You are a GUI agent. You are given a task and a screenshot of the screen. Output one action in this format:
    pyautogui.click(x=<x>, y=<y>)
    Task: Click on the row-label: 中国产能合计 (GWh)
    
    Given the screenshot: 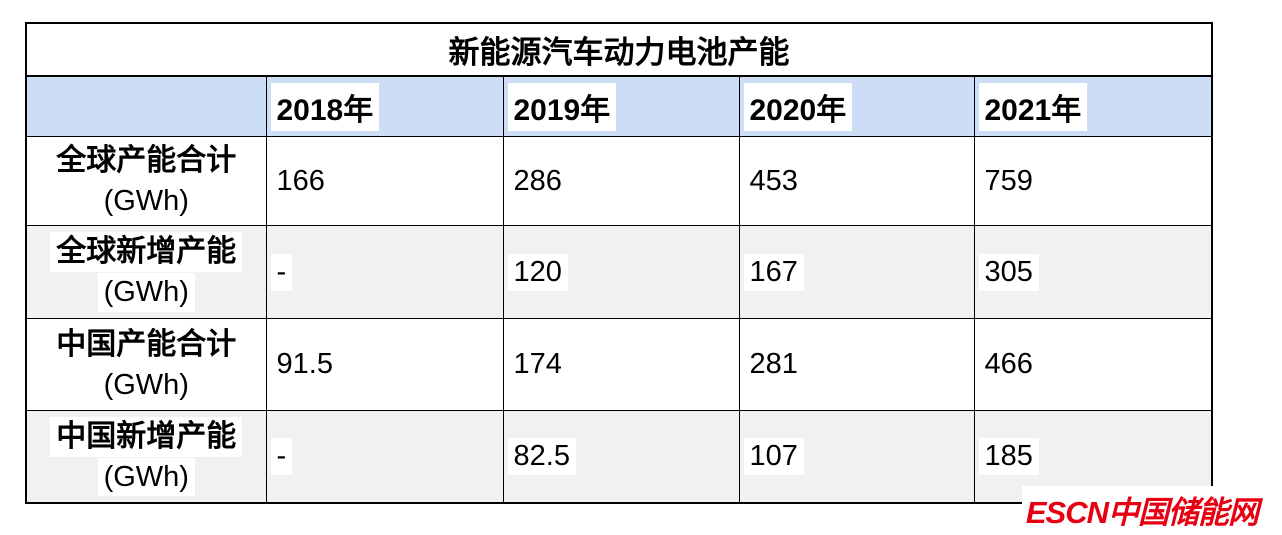 What is the action you would take?
    pyautogui.click(x=146, y=364)
    